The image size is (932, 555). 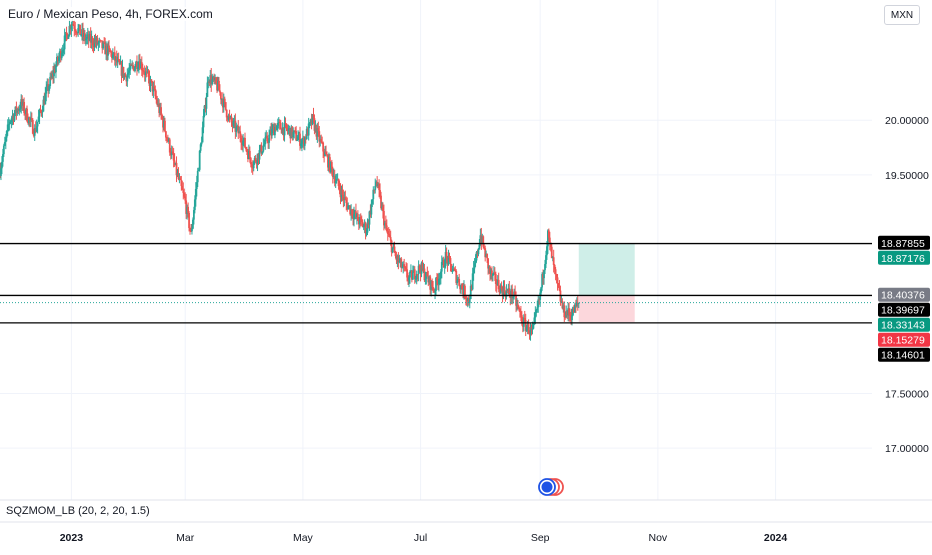 I want to click on price-tag-label: 18.87855, so click(x=903, y=244).